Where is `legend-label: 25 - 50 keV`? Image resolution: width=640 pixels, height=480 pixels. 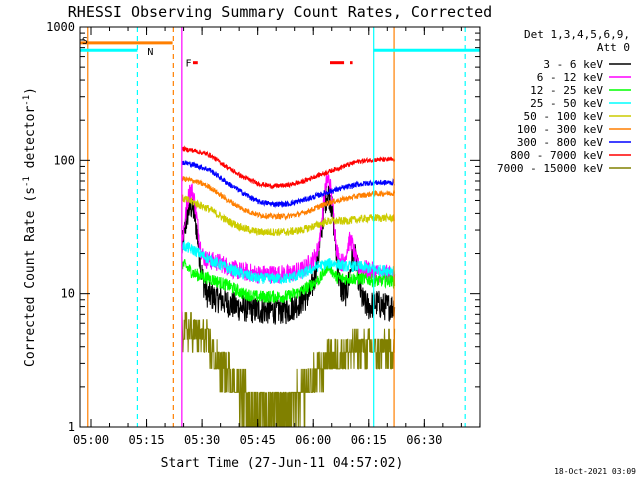
legend-label: 25 - 50 keV is located at coordinates (566, 103).